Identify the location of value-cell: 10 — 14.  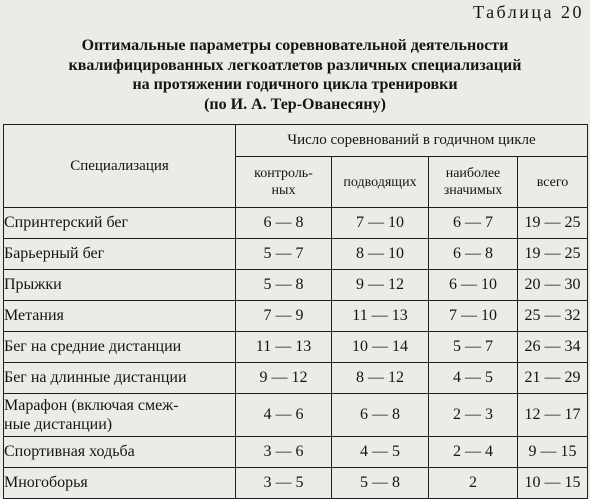
(380, 347).